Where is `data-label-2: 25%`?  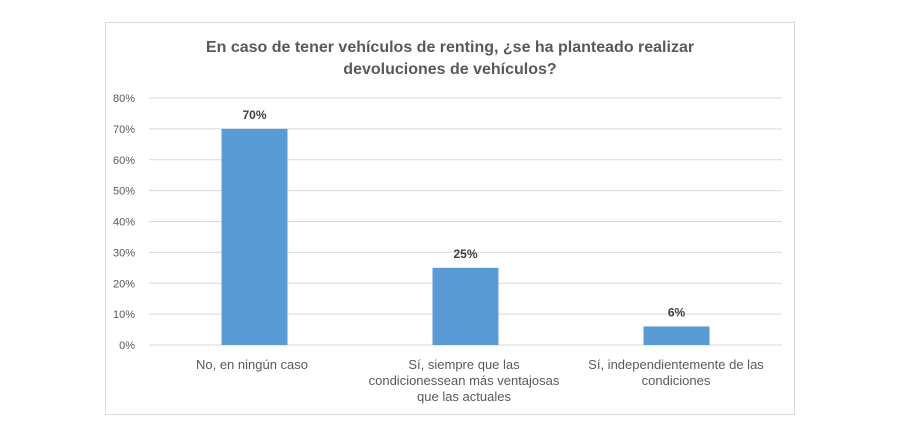 data-label-2: 25% is located at coordinates (465, 254).